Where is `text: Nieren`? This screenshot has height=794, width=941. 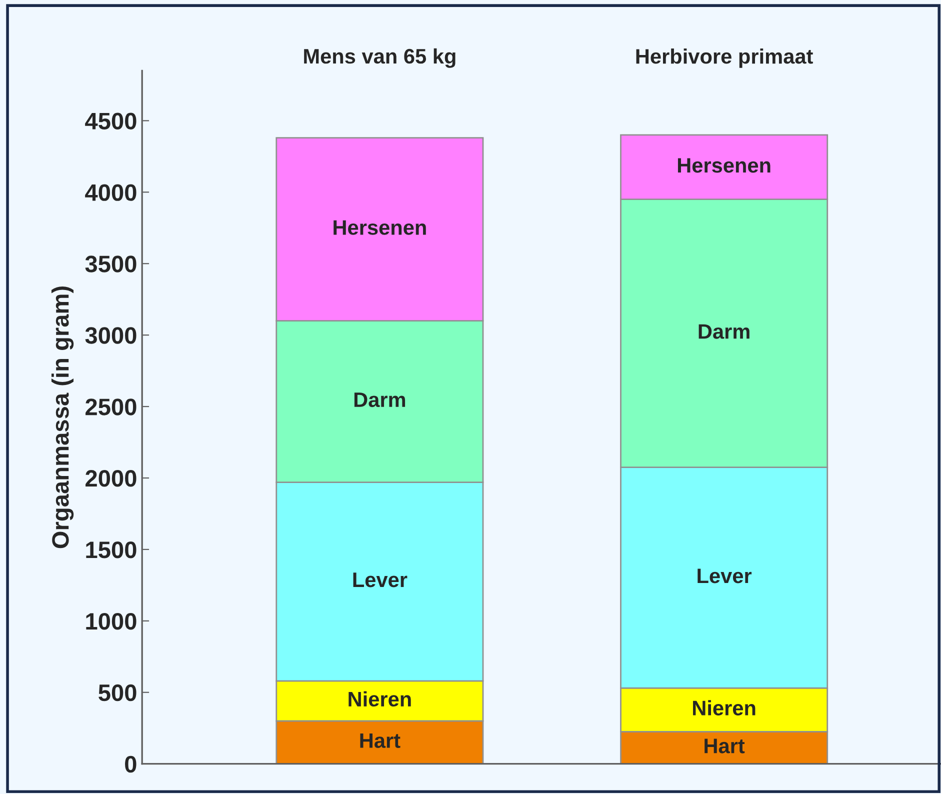
text: Nieren is located at coordinates (724, 708).